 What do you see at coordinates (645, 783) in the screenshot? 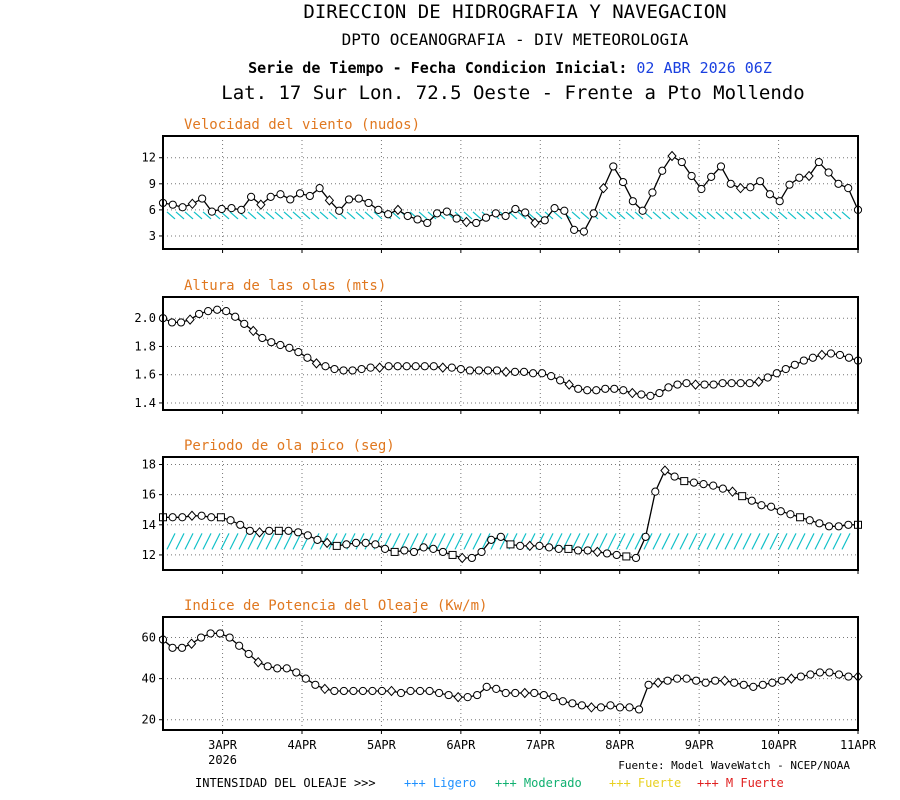
I see `legend-item-3: +++ Fuerte` at bounding box center [645, 783].